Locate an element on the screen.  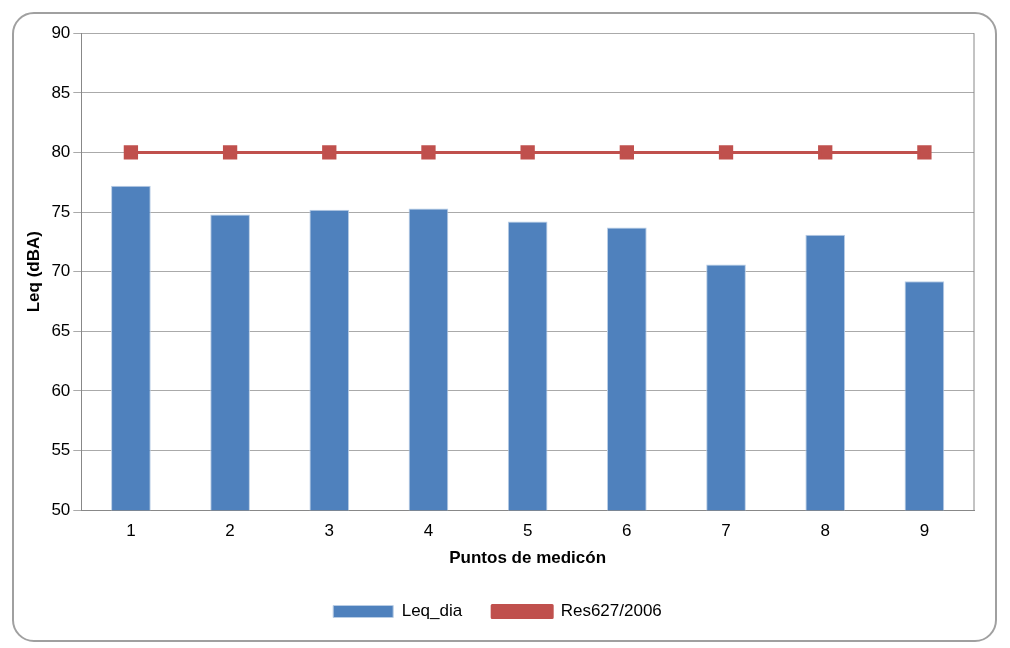
y-tick-label: 50 is located at coordinates (61, 509).